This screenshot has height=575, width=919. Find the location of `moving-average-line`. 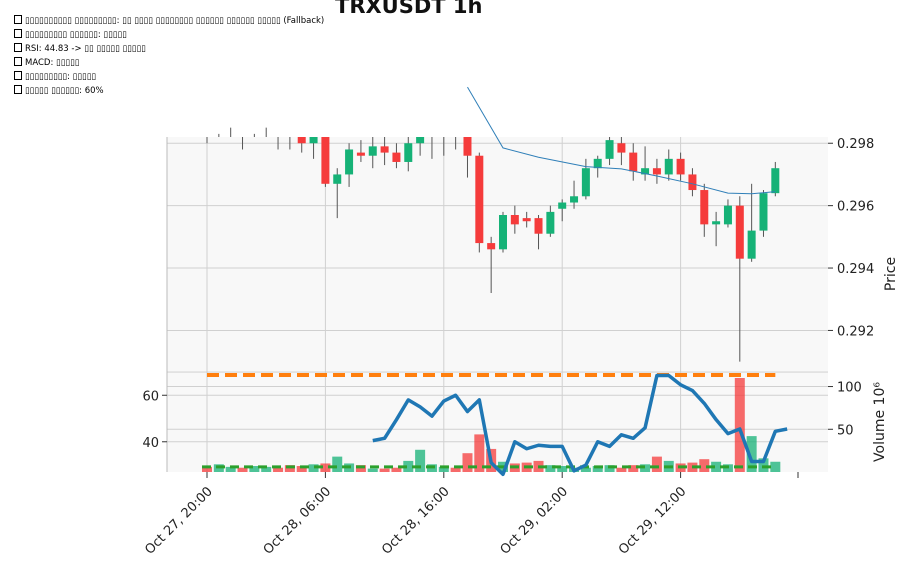

moving-average-line is located at coordinates (621, 140).